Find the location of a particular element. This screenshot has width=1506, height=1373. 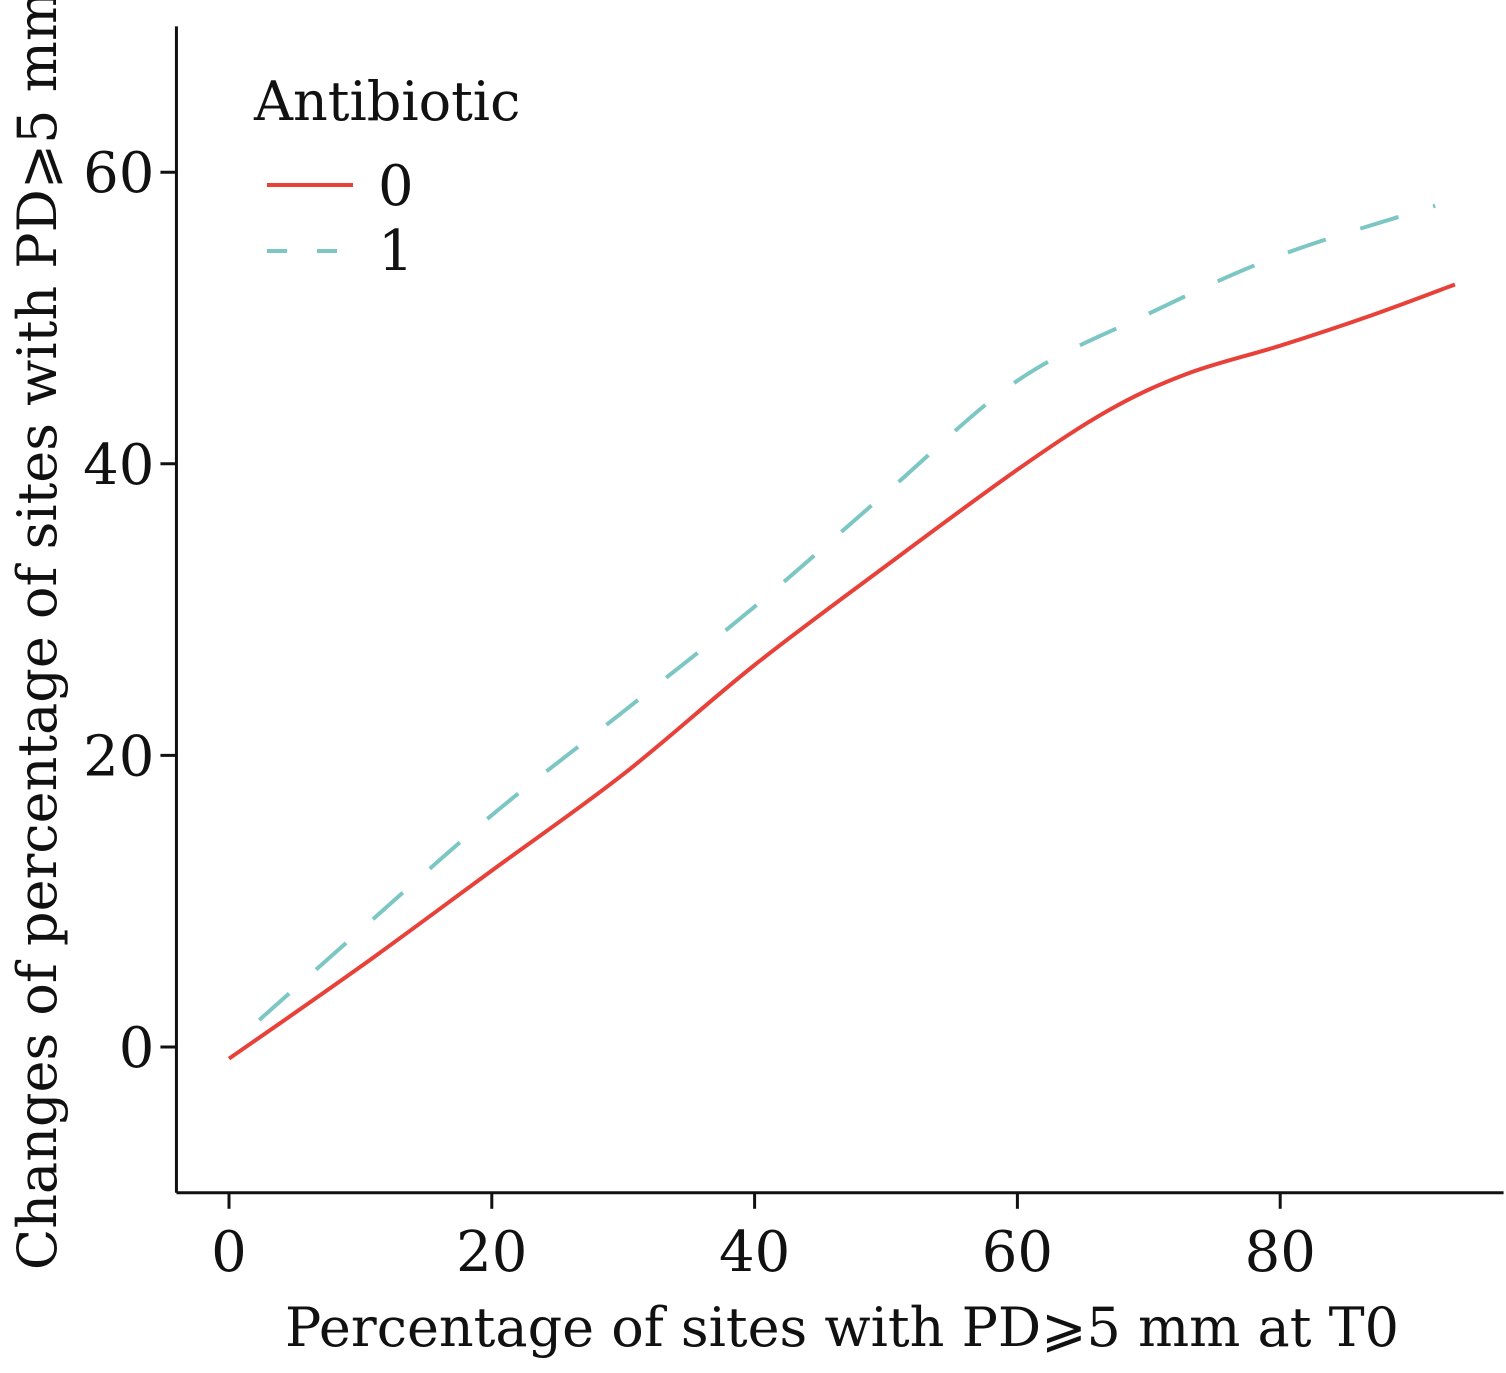

legend: Antibiotic 0 1 is located at coordinates (386, 177).